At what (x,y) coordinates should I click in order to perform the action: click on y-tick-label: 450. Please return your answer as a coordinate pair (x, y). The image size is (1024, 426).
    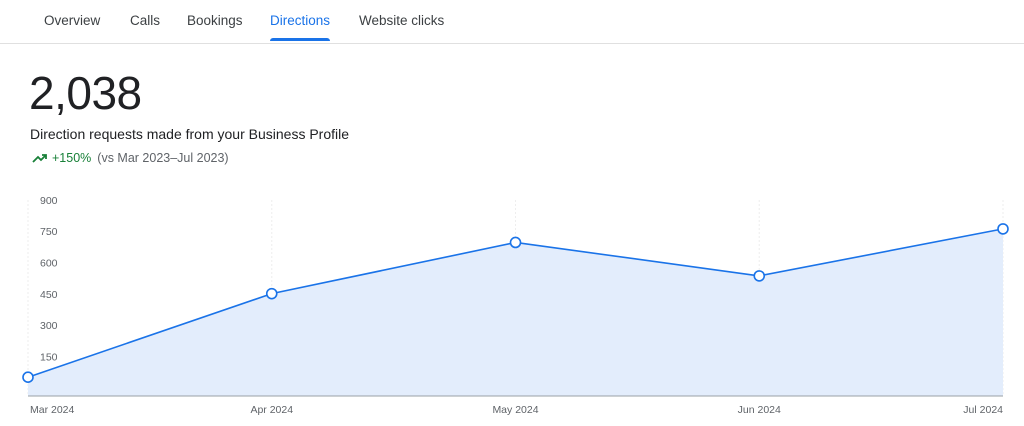
    Looking at the image, I should click on (49, 295).